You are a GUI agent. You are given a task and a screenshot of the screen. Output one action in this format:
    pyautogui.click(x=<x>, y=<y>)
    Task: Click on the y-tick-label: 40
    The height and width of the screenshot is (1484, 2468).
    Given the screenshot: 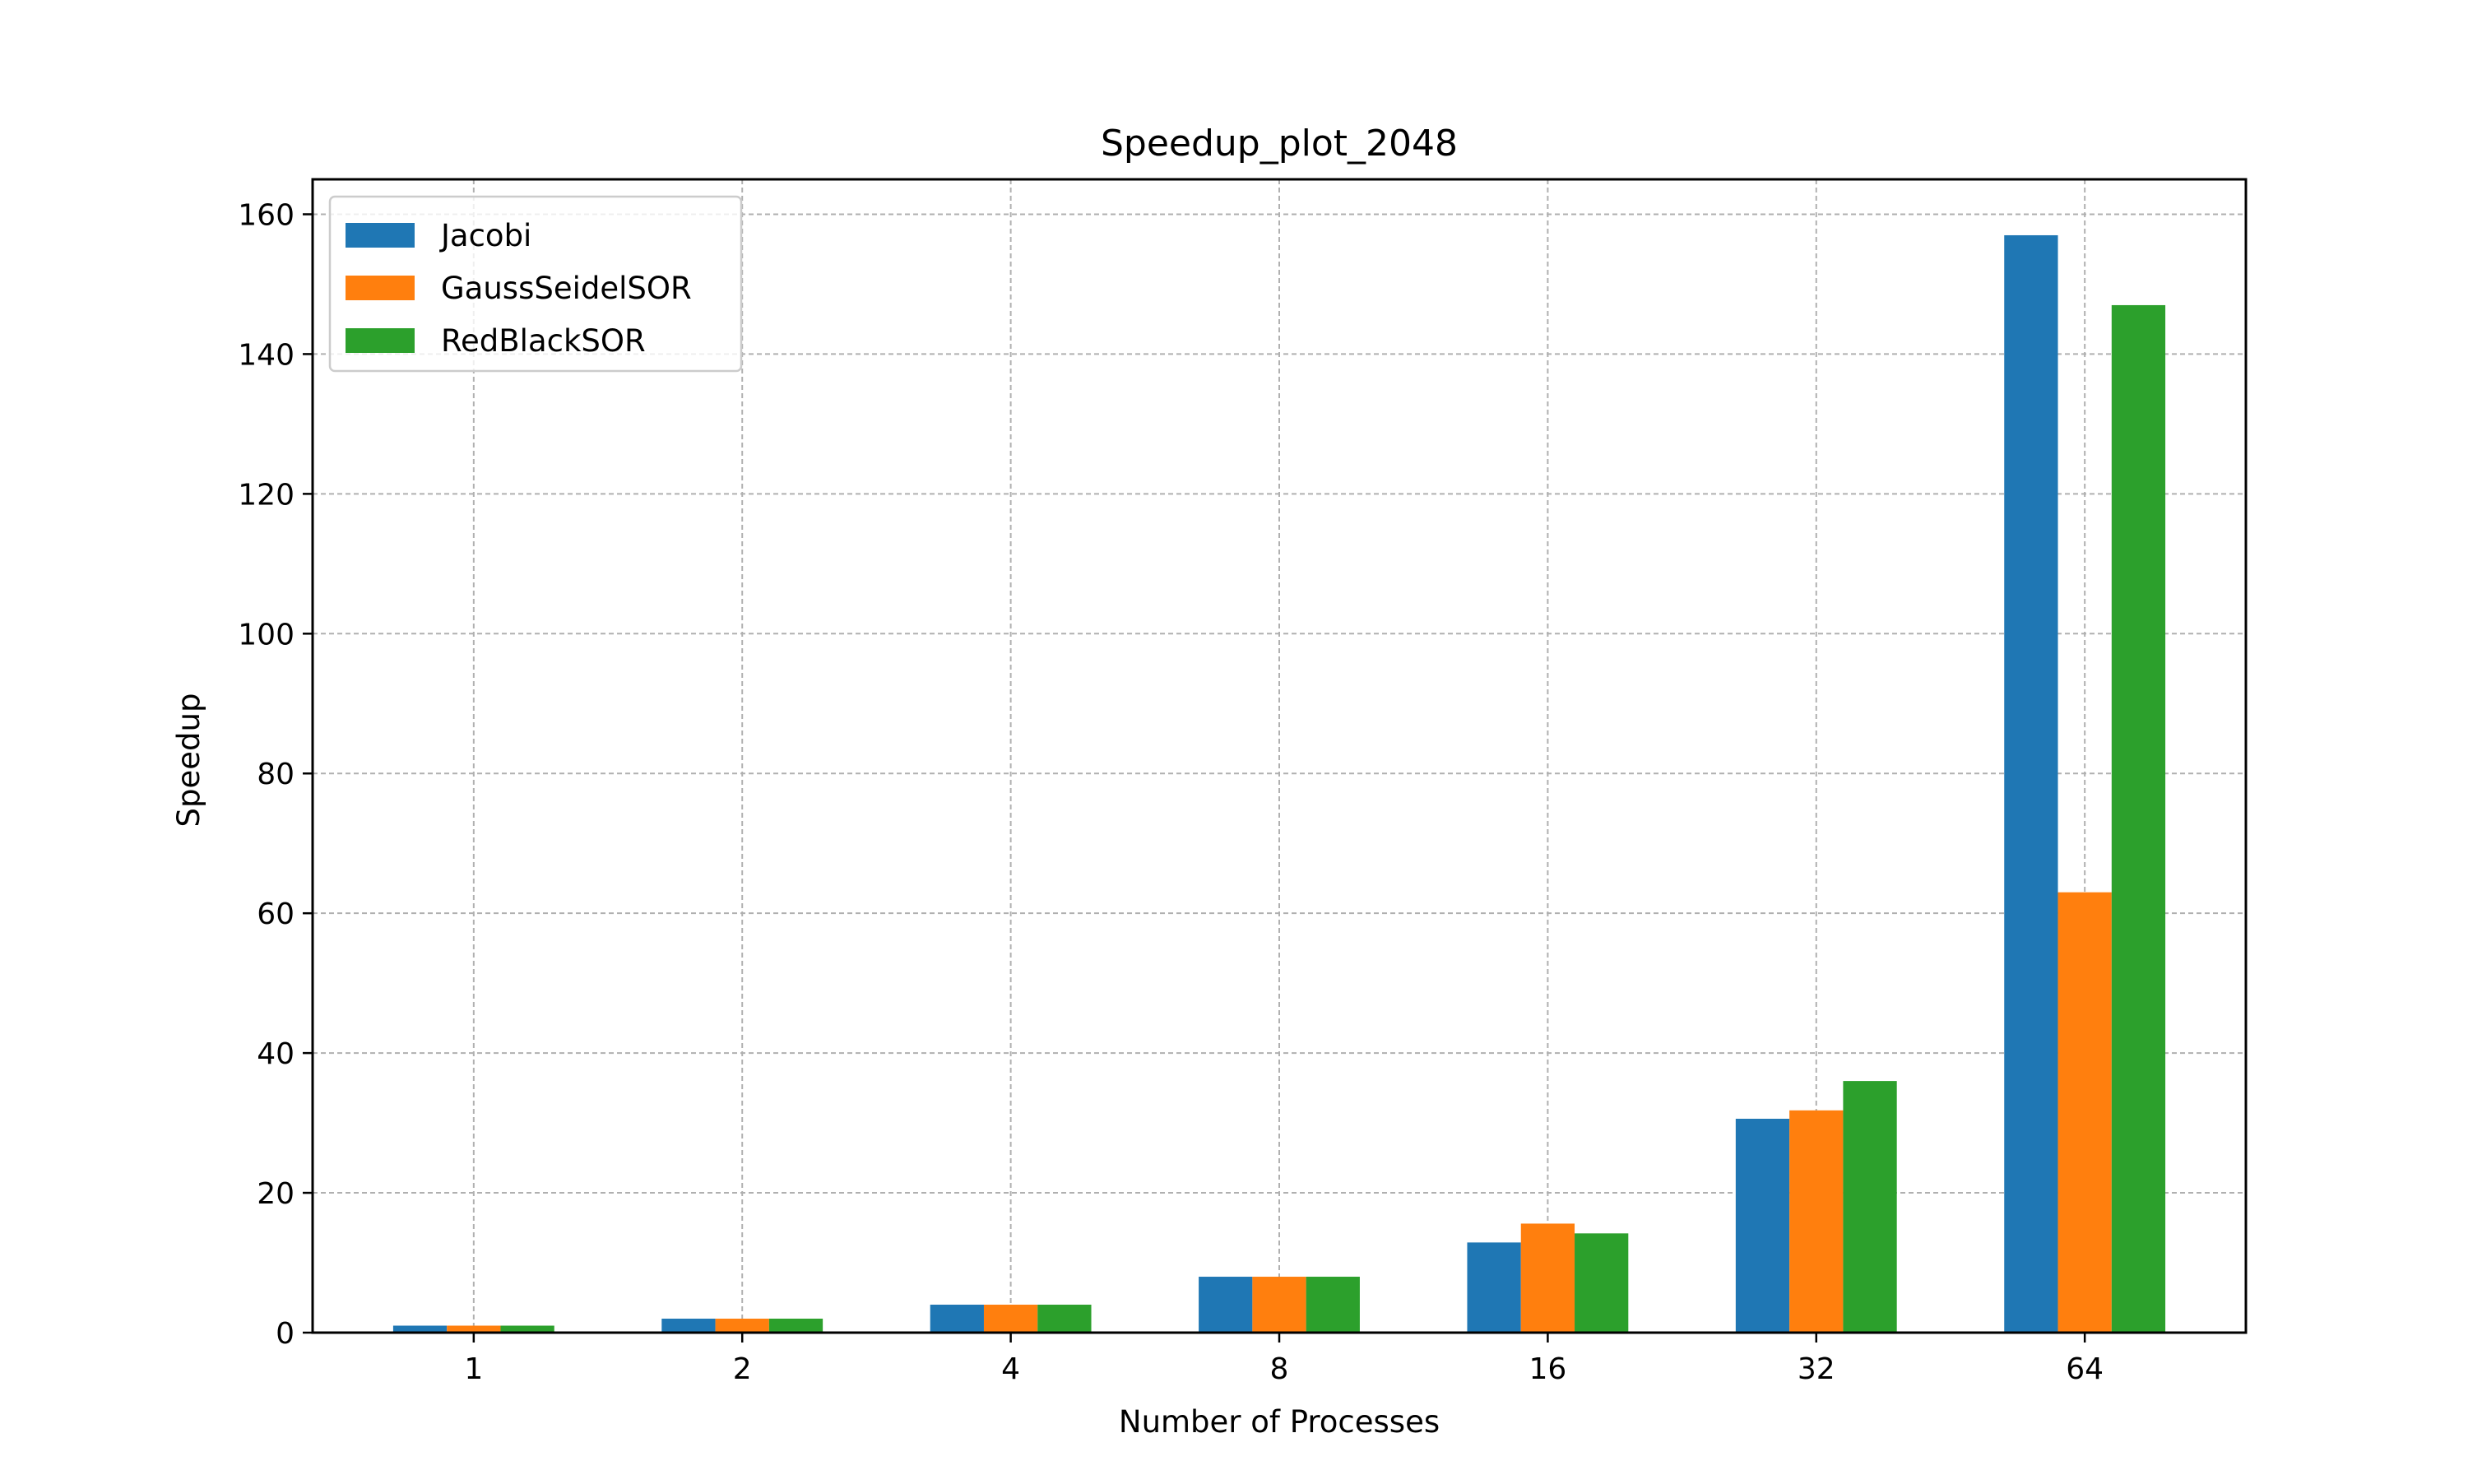 What is the action you would take?
    pyautogui.click(x=276, y=1054)
    